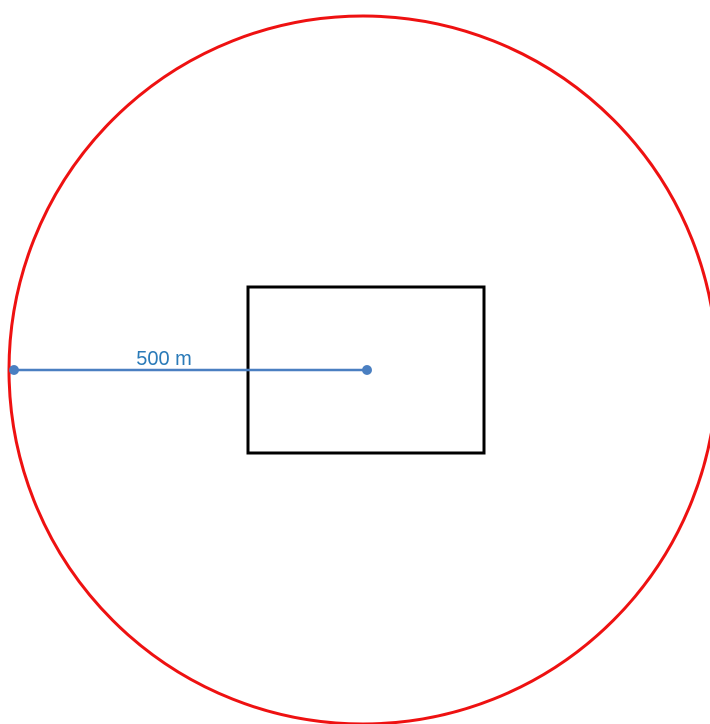 This screenshot has width=710, height=724. What do you see at coordinates (14, 370) in the screenshot?
I see `radius-end-point` at bounding box center [14, 370].